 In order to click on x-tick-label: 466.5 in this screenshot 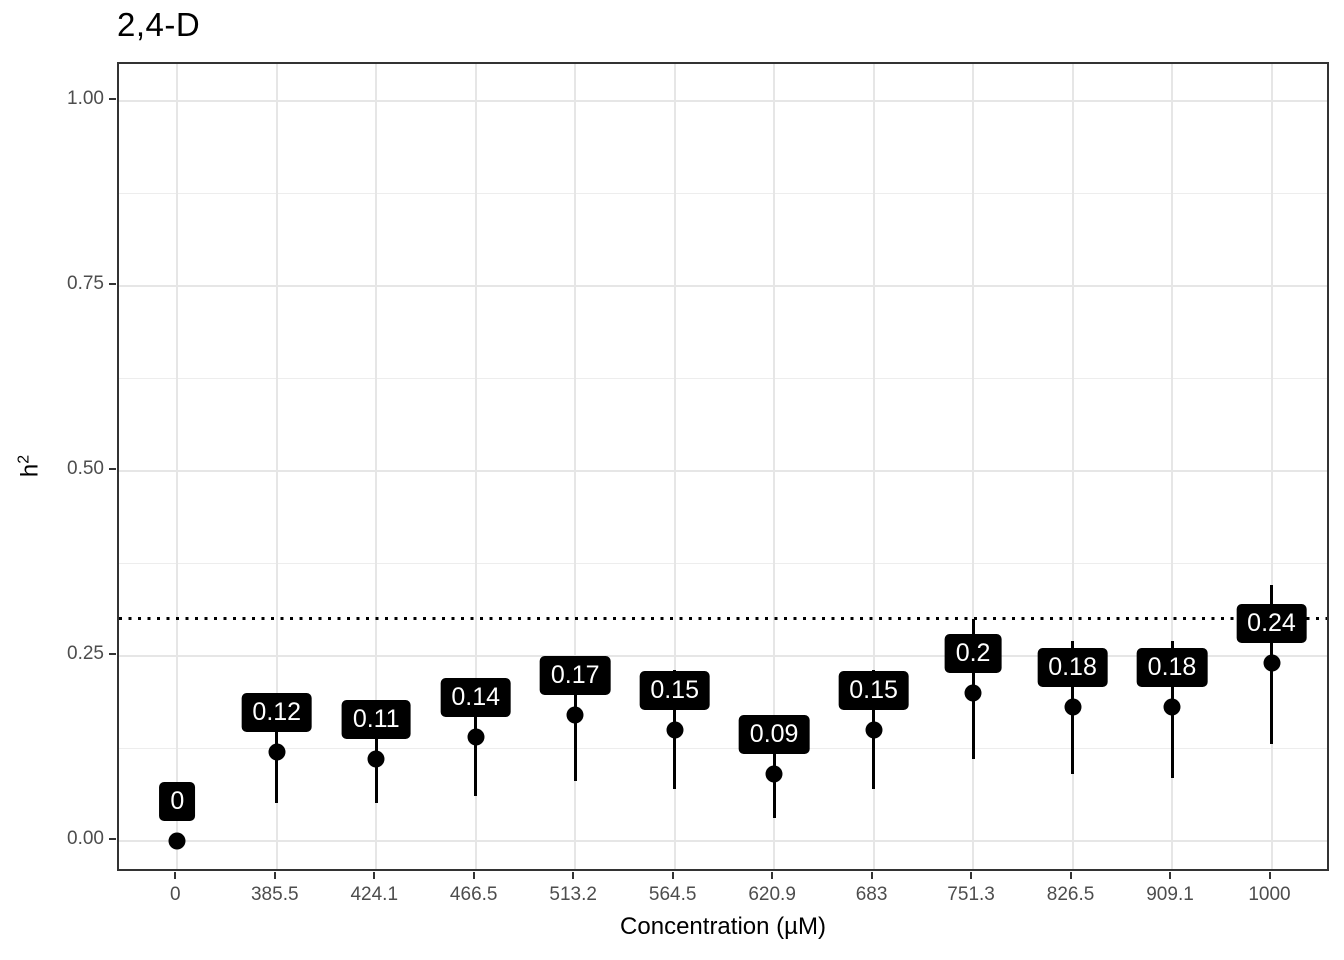, I will do `click(473, 894)`.